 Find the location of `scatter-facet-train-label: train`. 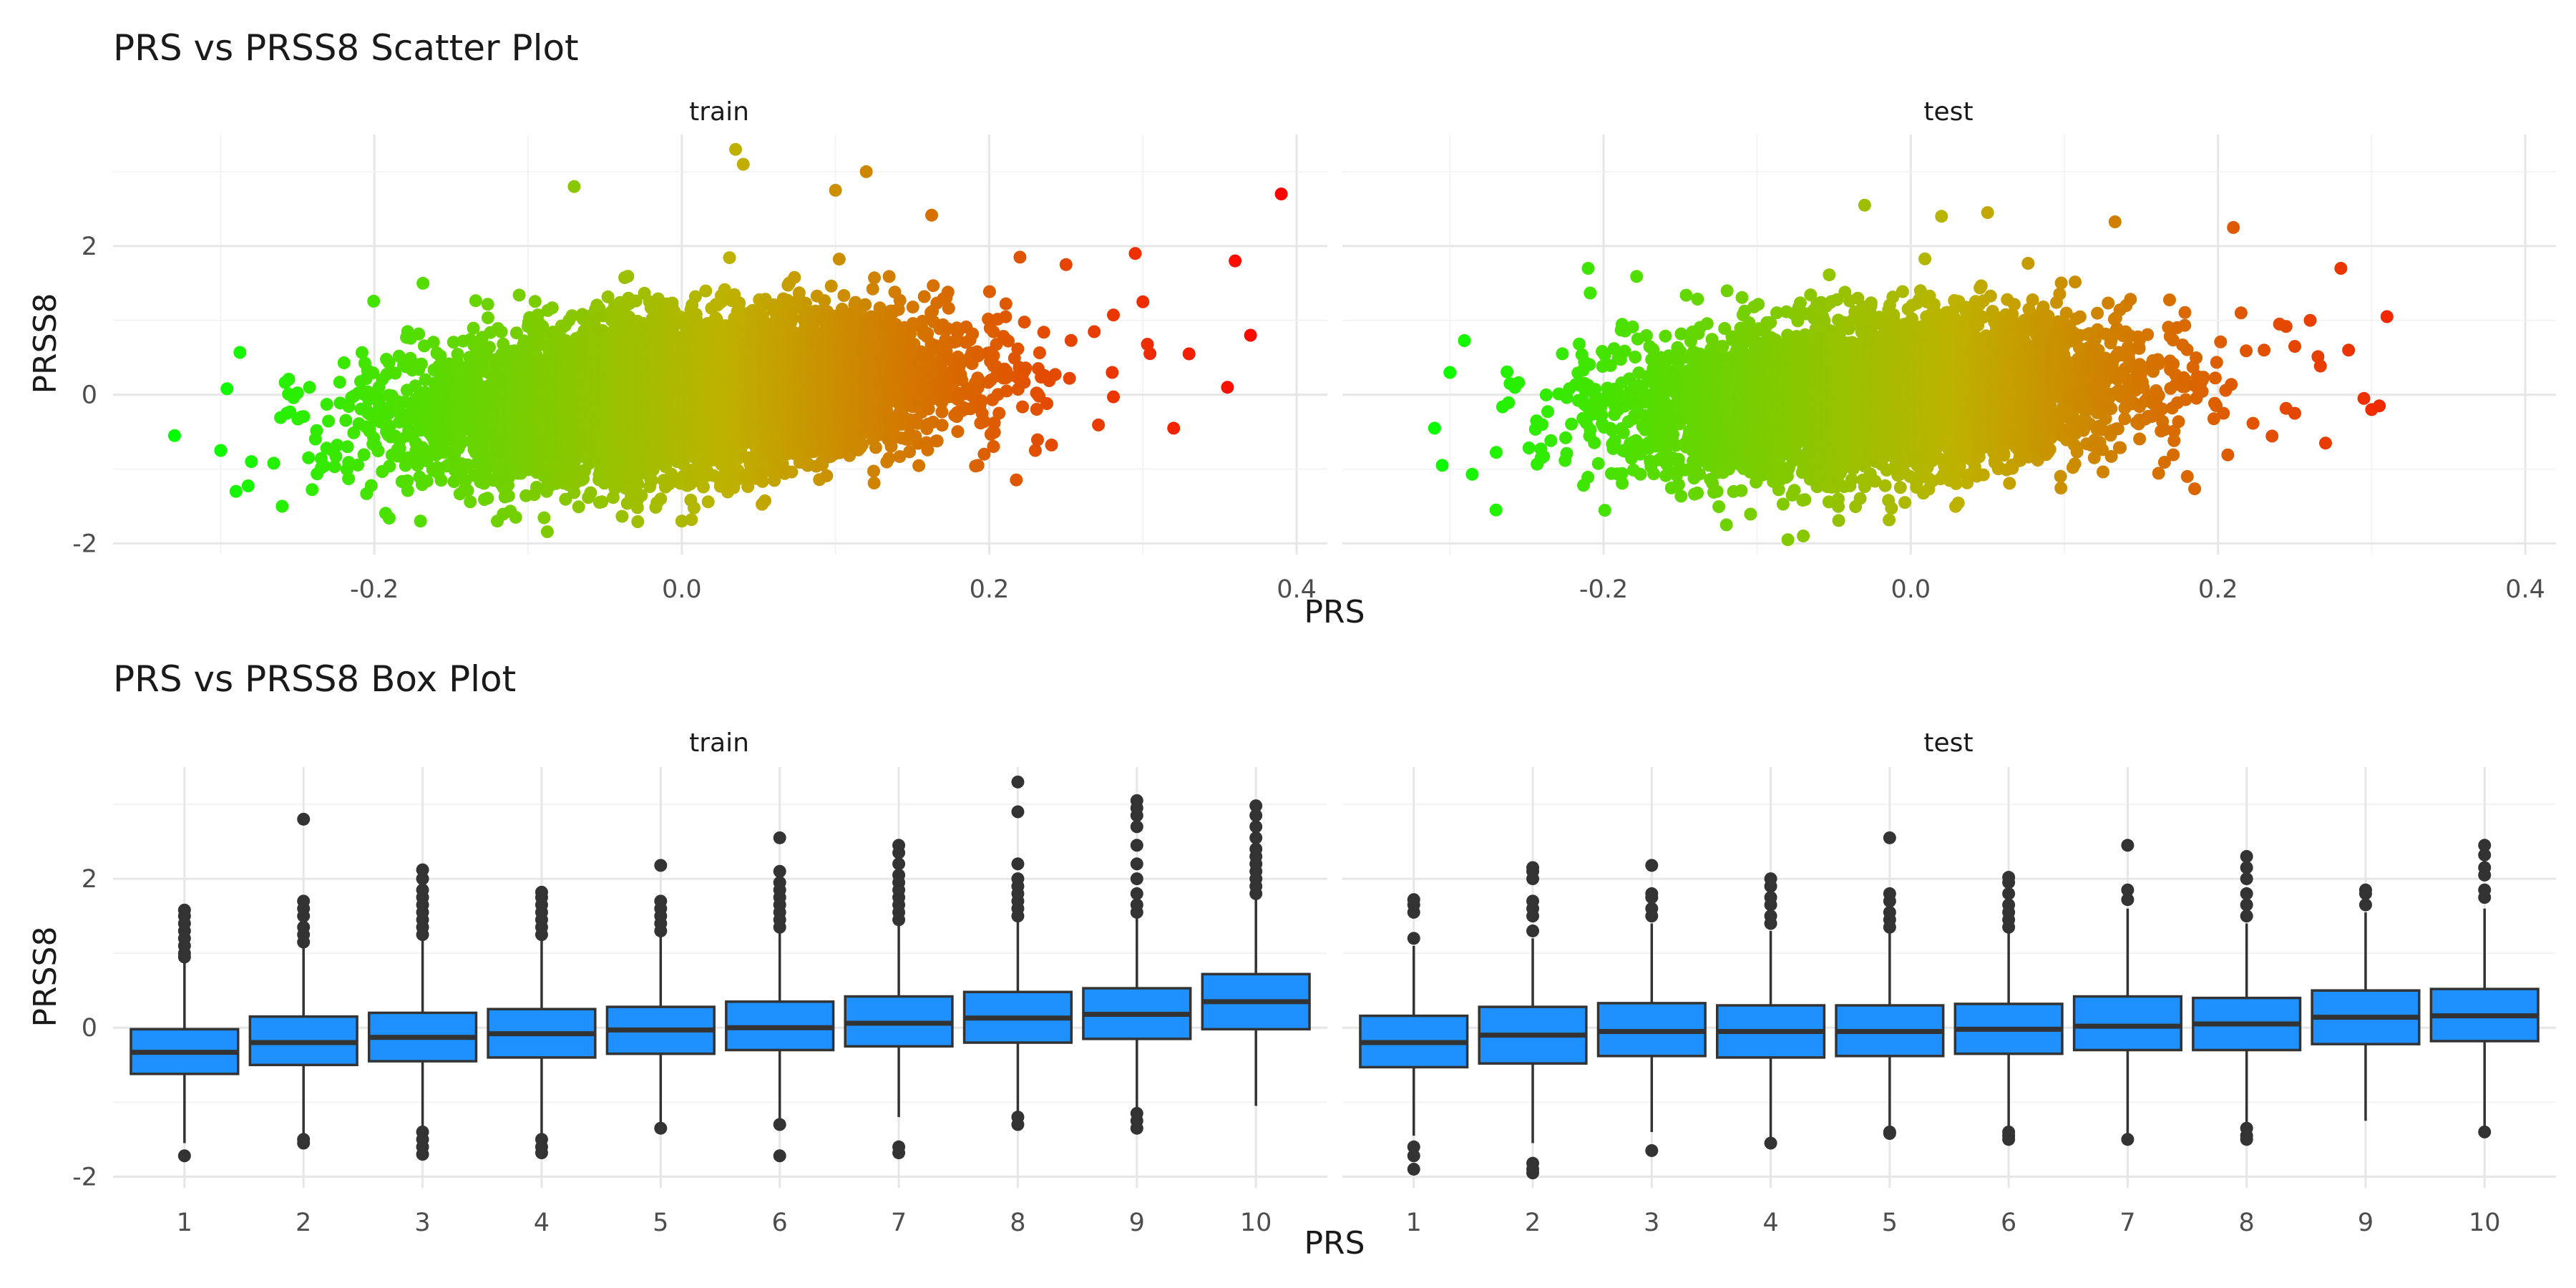

scatter-facet-train-label: train is located at coordinates (719, 112).